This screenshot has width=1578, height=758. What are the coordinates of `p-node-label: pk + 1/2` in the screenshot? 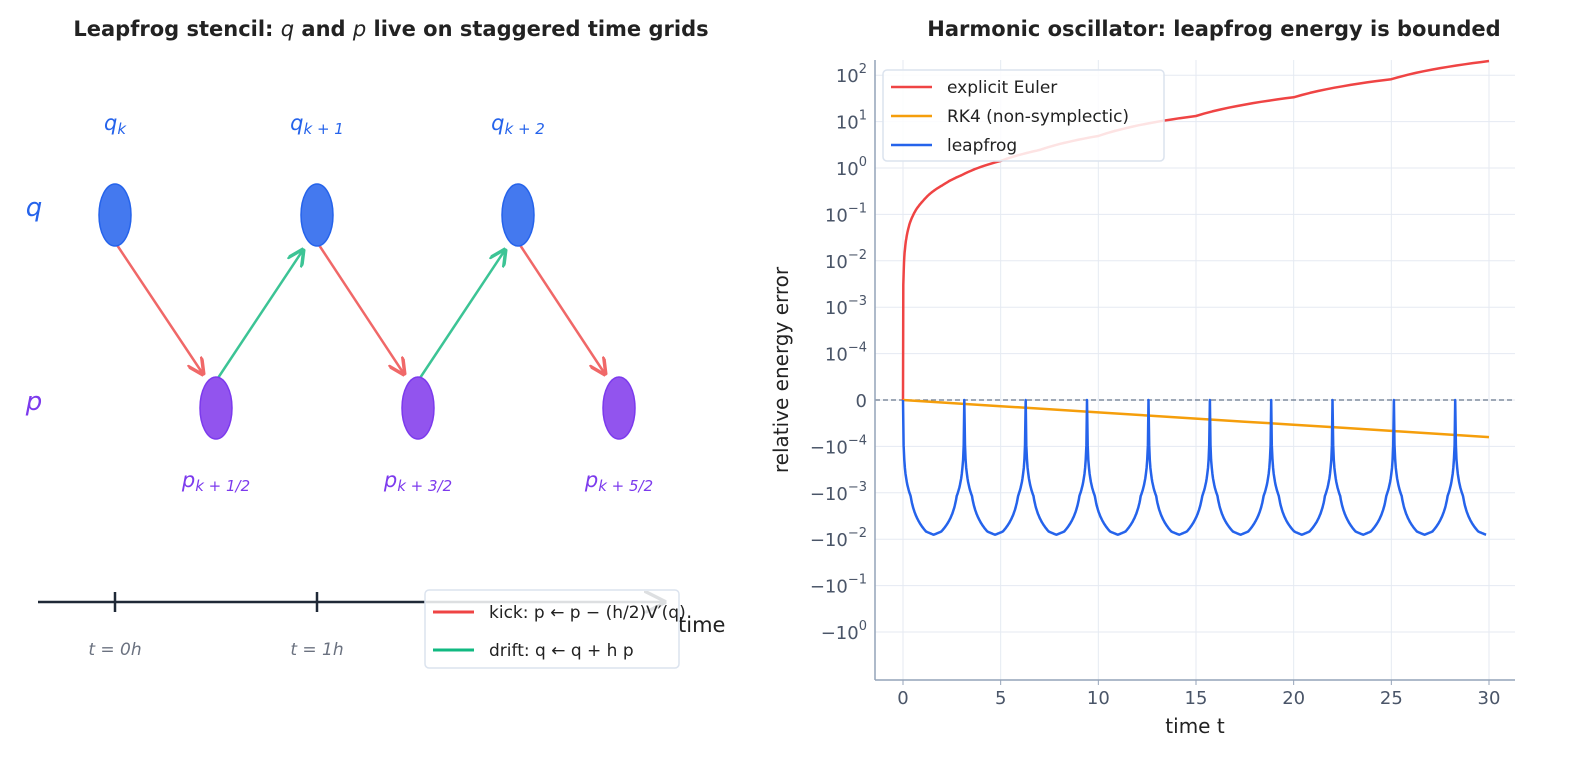 It's located at (215, 481).